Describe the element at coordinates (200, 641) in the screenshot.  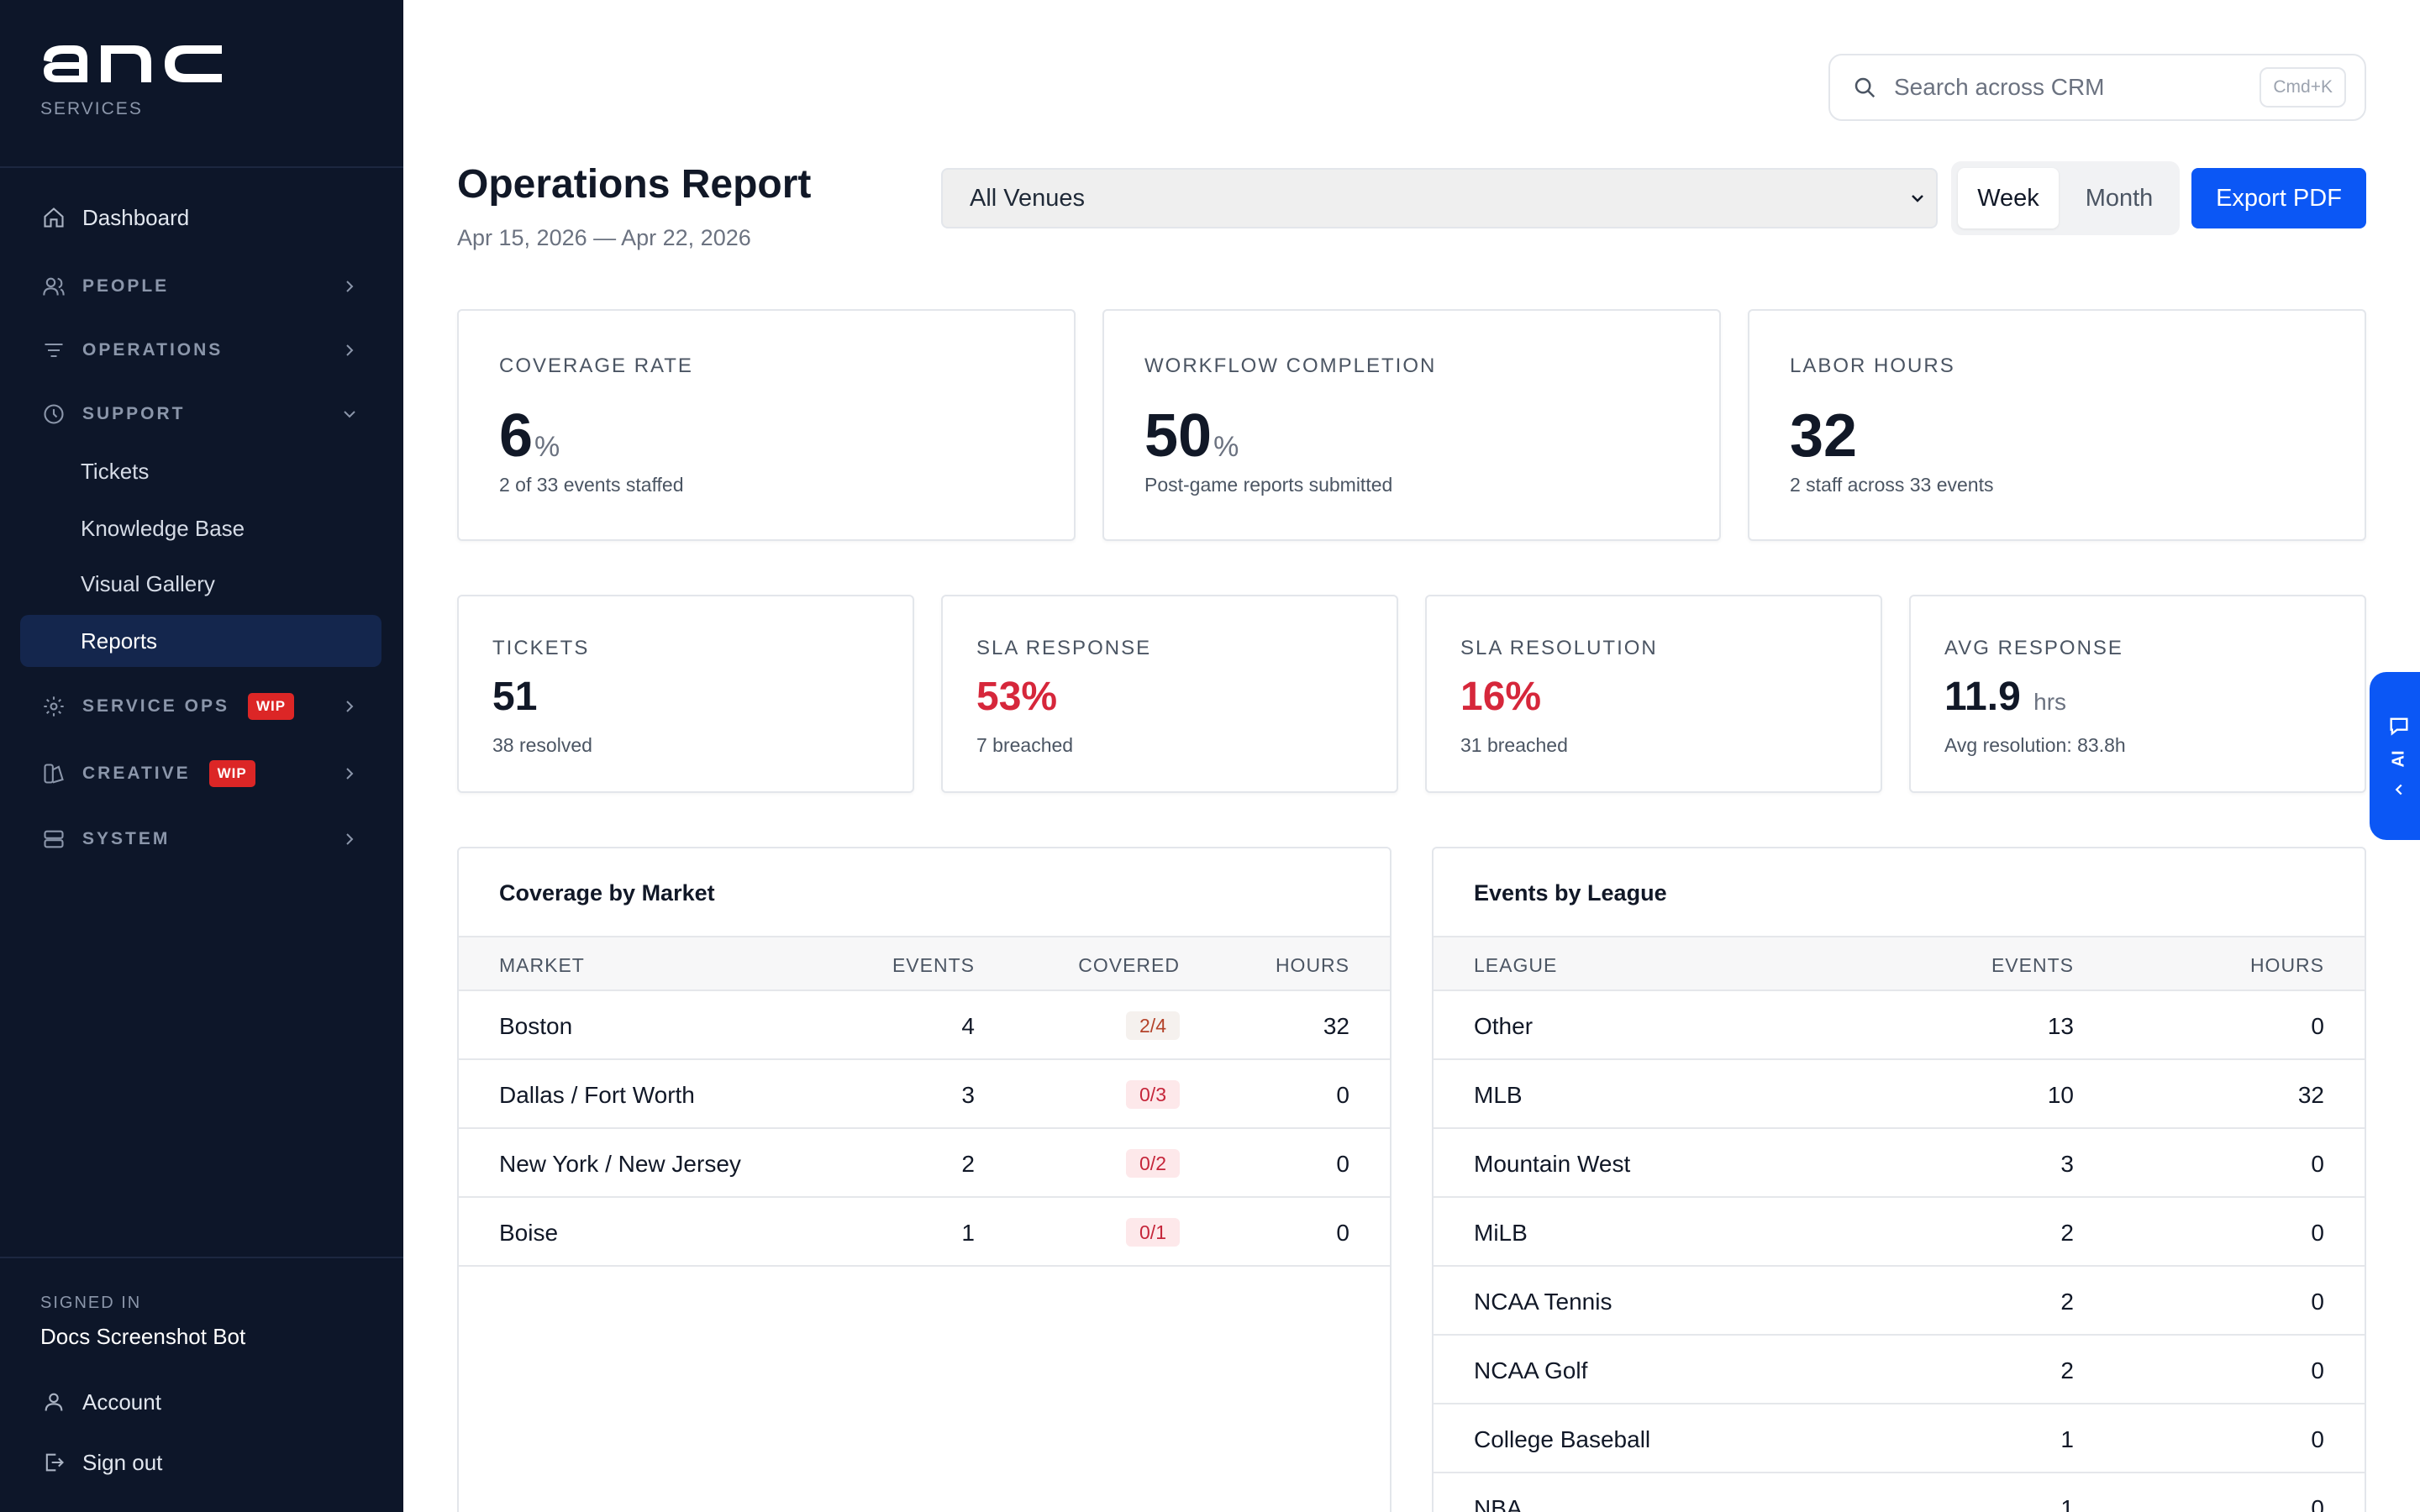
I see `sidebar-item-reports: Reports` at that location.